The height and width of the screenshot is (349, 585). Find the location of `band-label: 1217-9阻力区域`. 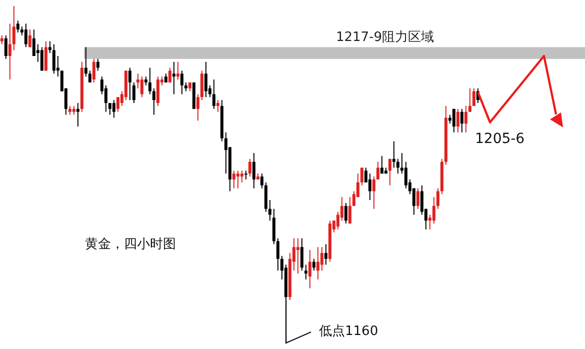

band-label: 1217-9阻力区域 is located at coordinates (385, 38).